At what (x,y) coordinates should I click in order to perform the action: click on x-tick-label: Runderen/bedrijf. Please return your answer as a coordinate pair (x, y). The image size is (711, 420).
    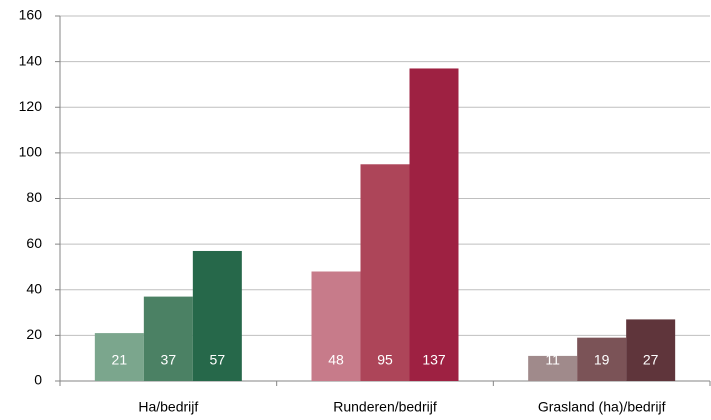
    Looking at the image, I should click on (385, 407).